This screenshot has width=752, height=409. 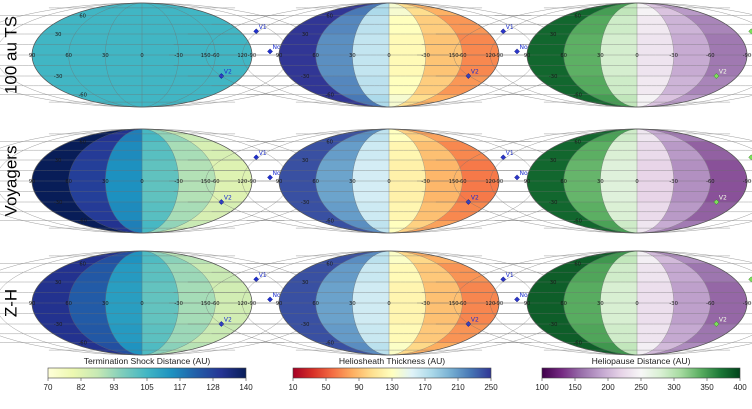 What do you see at coordinates (750, 157) in the screenshot?
I see `marker-v1` at bounding box center [750, 157].